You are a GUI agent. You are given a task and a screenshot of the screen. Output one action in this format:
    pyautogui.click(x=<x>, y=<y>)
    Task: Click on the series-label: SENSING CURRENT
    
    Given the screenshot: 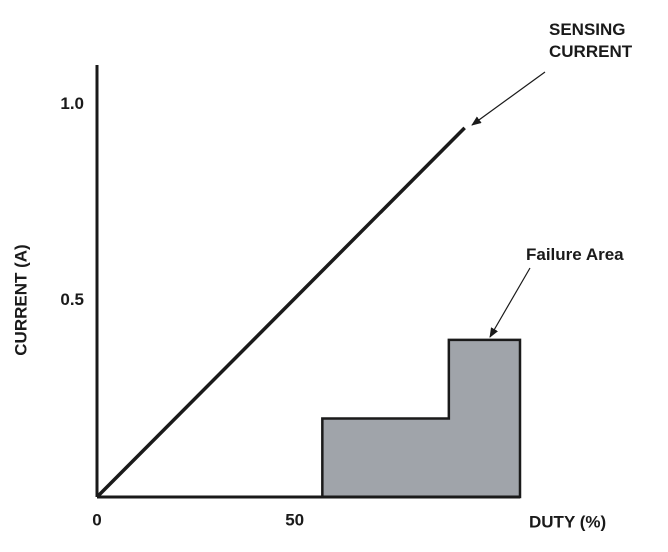 What is the action you would take?
    pyautogui.click(x=591, y=40)
    